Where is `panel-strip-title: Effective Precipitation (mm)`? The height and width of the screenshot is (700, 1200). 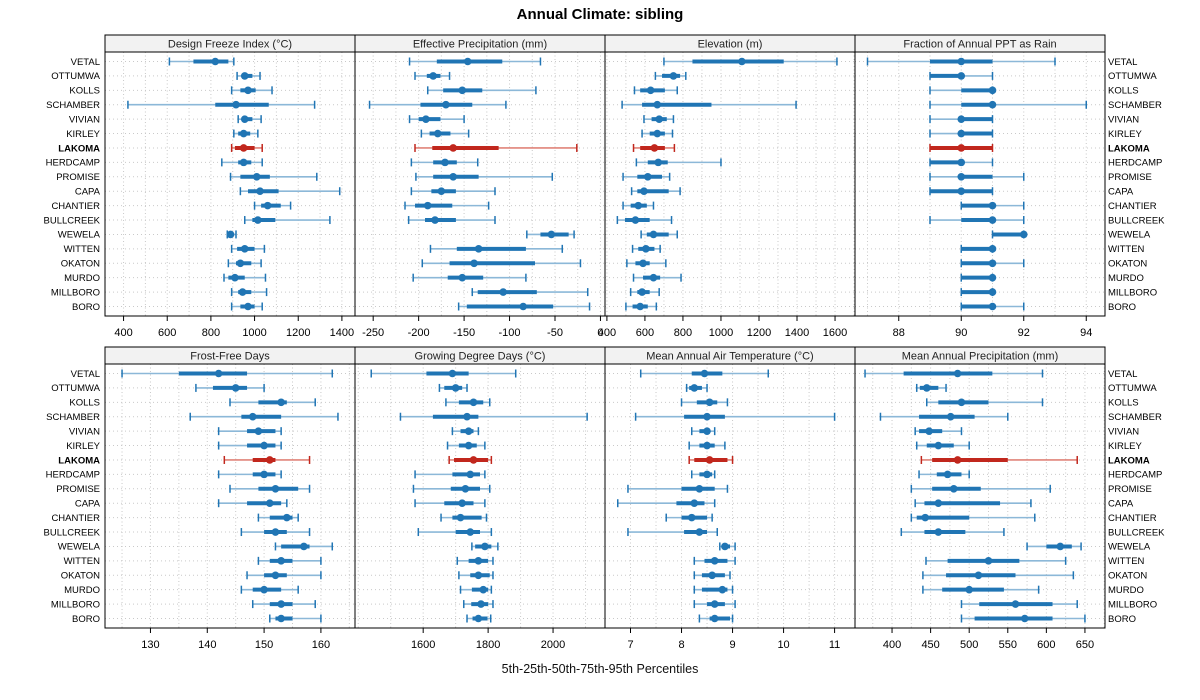
panel-strip-title: Effective Precipitation (mm) is located at coordinates (480, 45).